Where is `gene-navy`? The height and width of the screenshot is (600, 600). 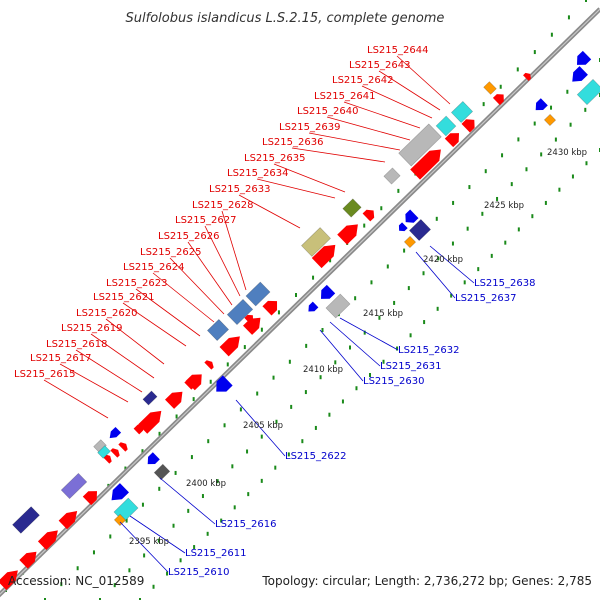 gene-navy is located at coordinates (420, 230).